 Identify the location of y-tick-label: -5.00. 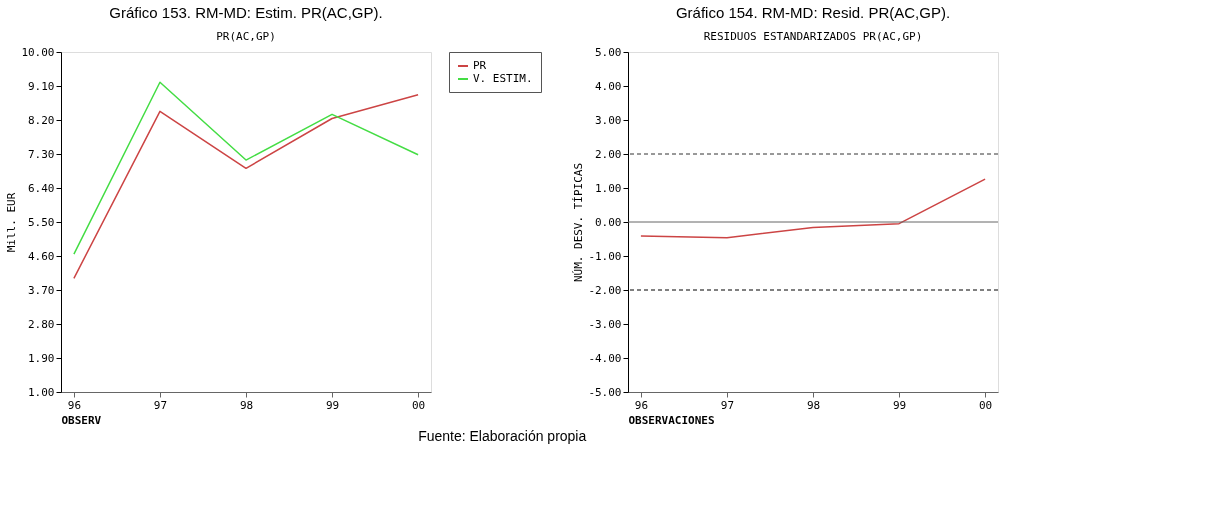
(605, 392).